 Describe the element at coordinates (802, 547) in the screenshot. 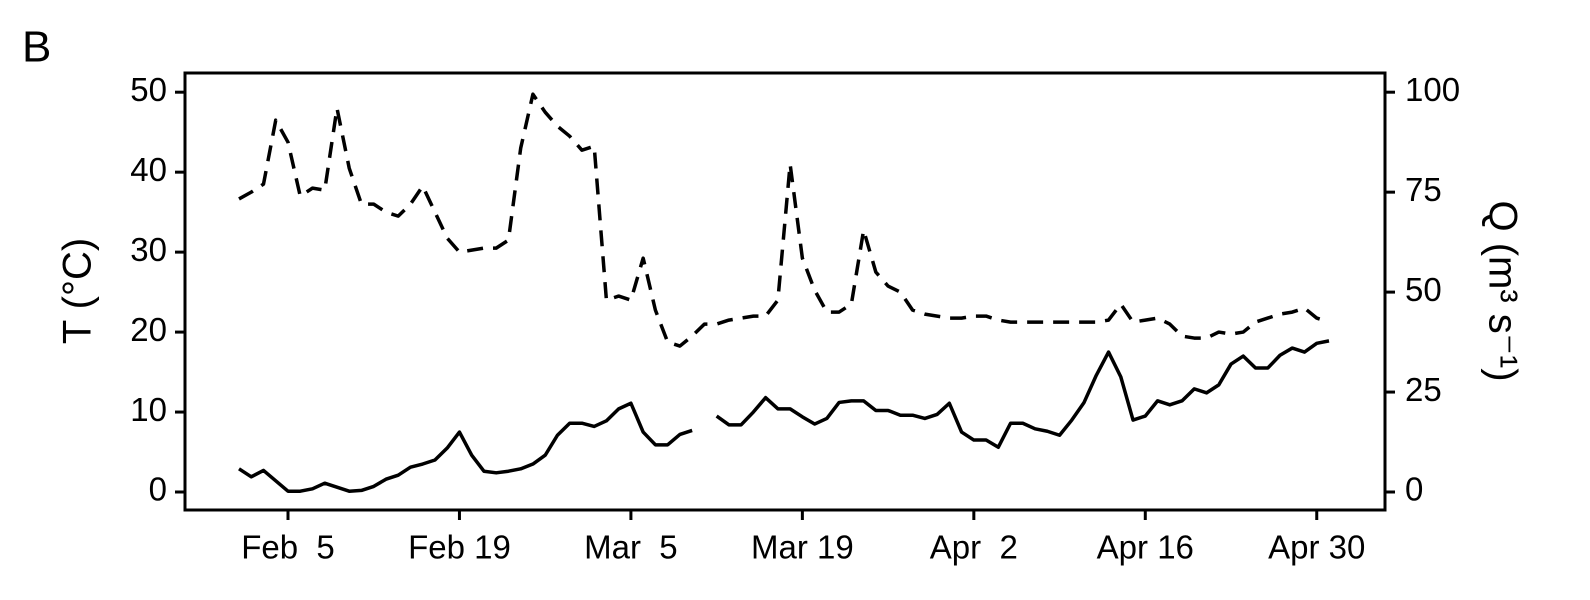

I see `x-tick-label: Mar 19` at that location.